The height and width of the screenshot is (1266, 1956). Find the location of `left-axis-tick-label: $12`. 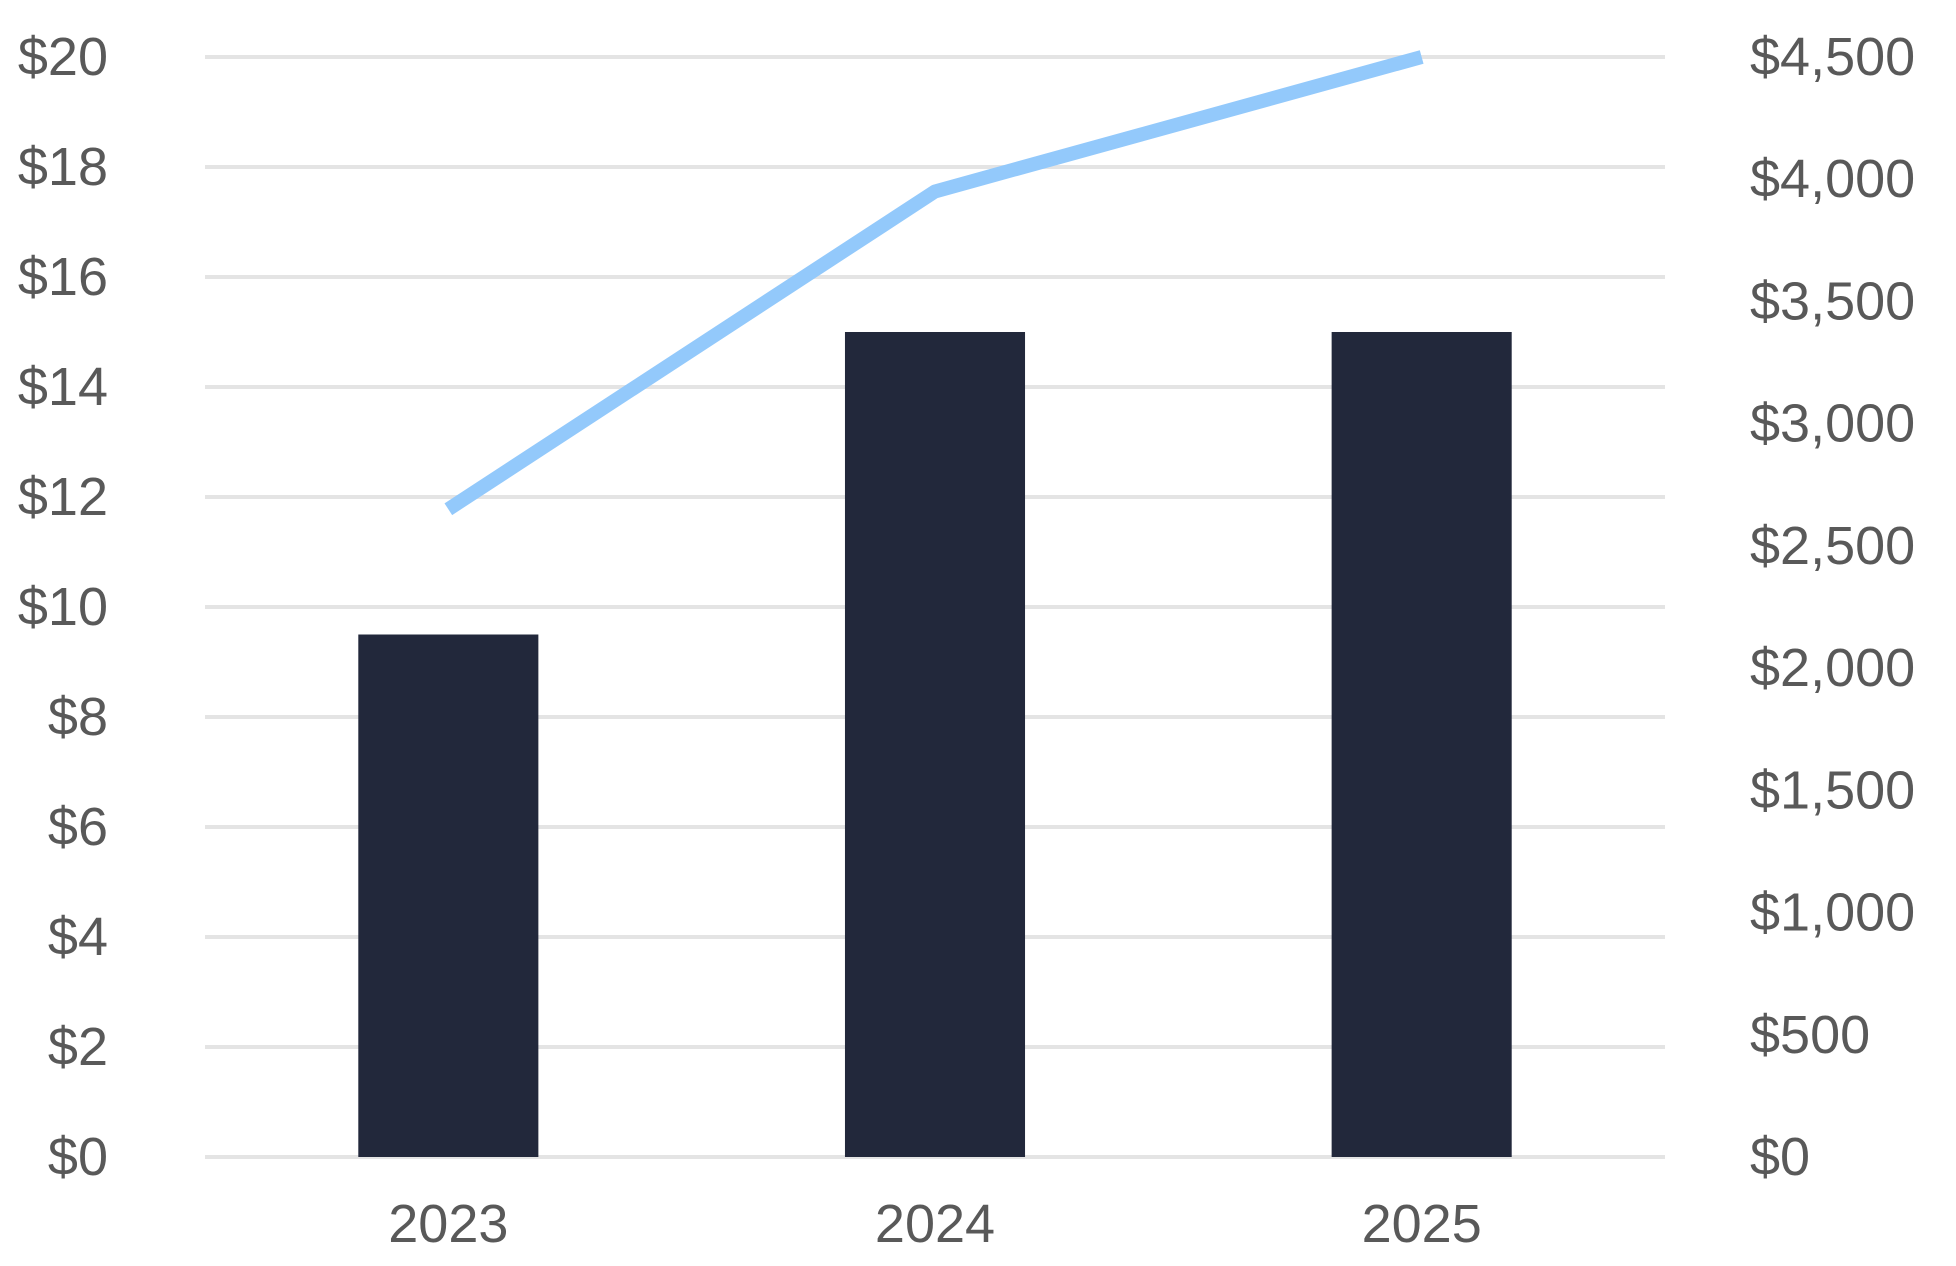

left-axis-tick-label: $12 is located at coordinates (63, 497).